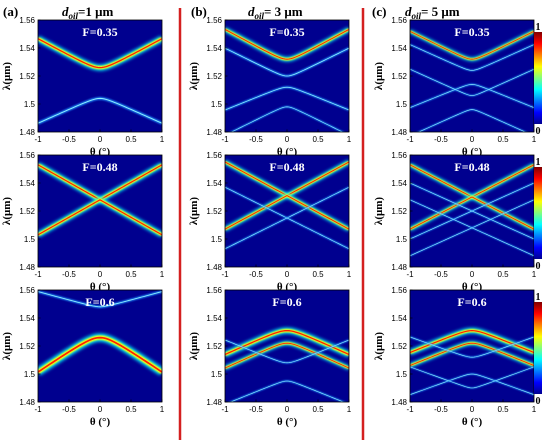 The height and width of the screenshot is (443, 550). I want to click on heatmap-background, so click(100, 346).